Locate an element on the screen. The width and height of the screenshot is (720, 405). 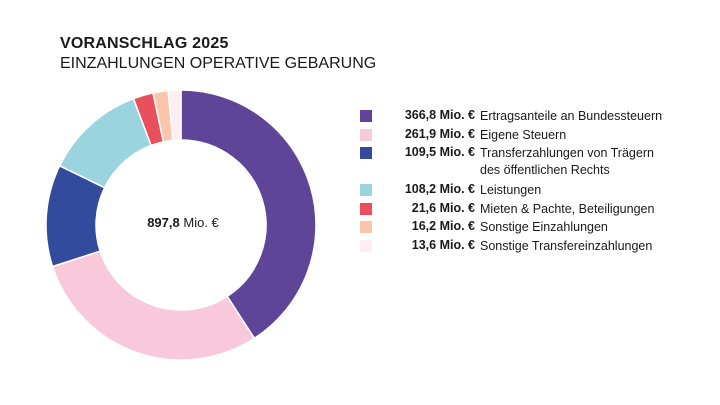
legend-value: 21,6 Mio. € is located at coordinates (443, 207).